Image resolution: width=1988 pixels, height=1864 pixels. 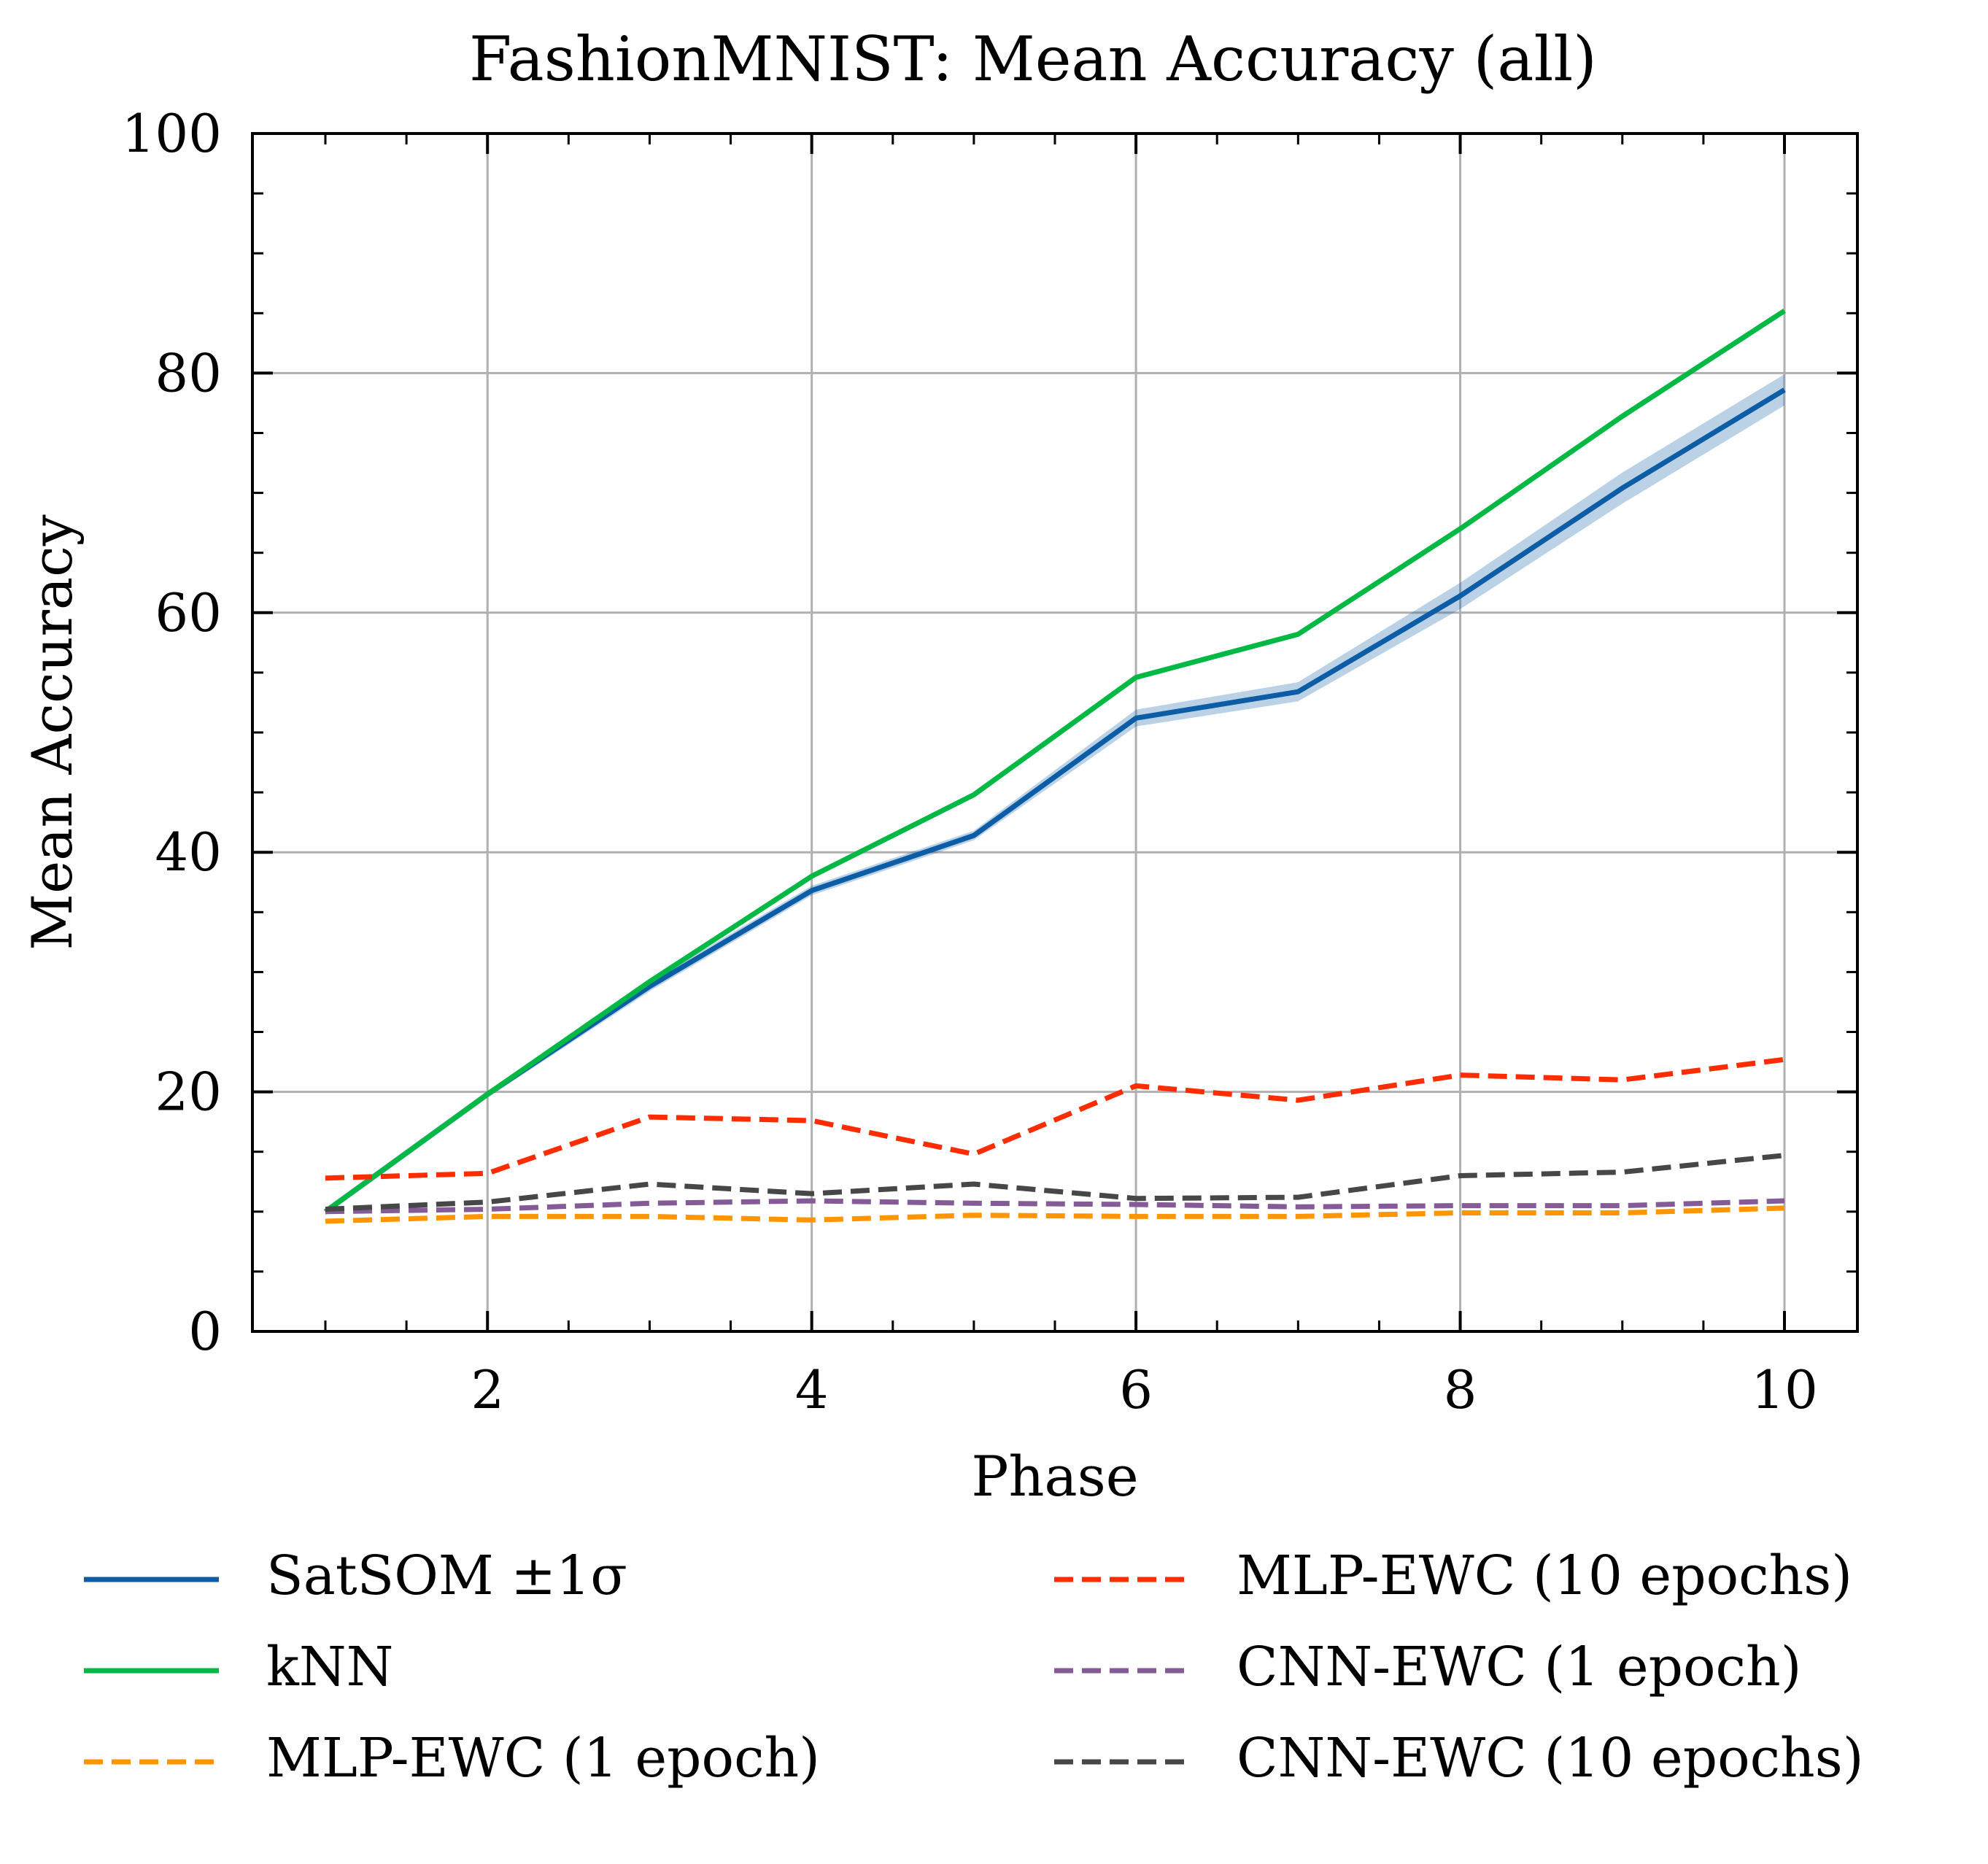 What do you see at coordinates (205, 1331) in the screenshot?
I see `y-tick-label: 0` at bounding box center [205, 1331].